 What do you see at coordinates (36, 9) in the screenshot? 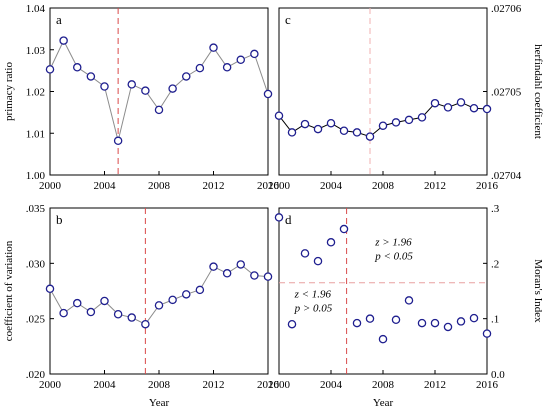
I see `y-tick-label: 1.04` at bounding box center [36, 9].